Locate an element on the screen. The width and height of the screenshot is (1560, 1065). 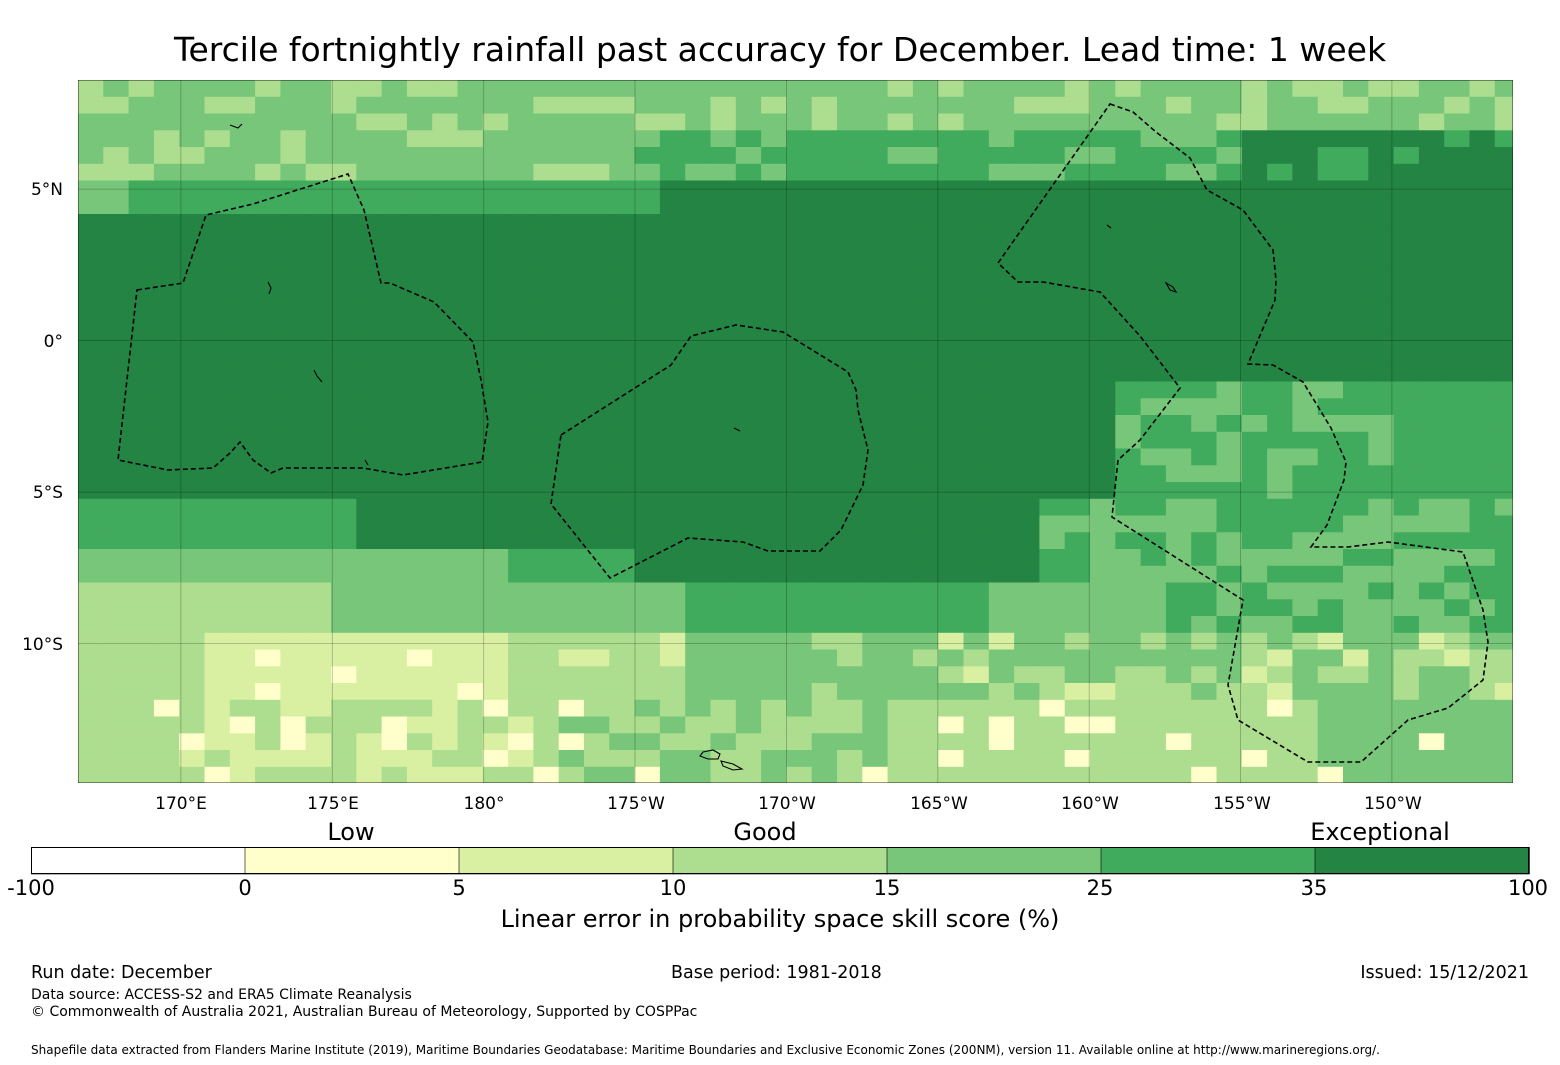
lon-label-175e: 175°E is located at coordinates (333, 804).